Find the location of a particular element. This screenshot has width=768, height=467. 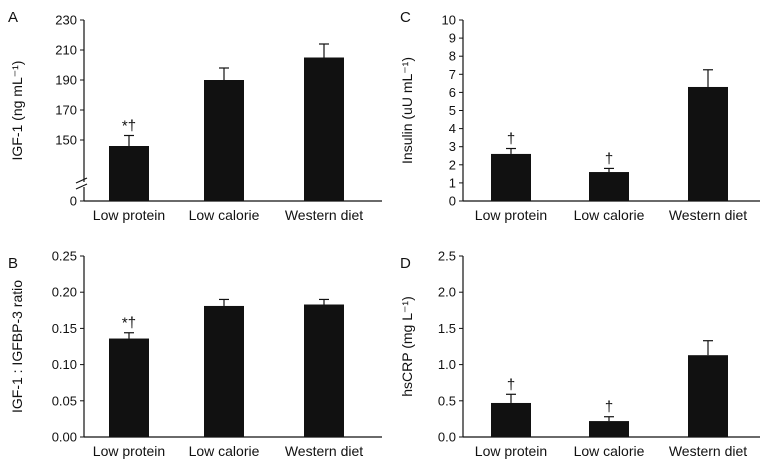

panel-d-category-label: Low protein is located at coordinates (511, 451).